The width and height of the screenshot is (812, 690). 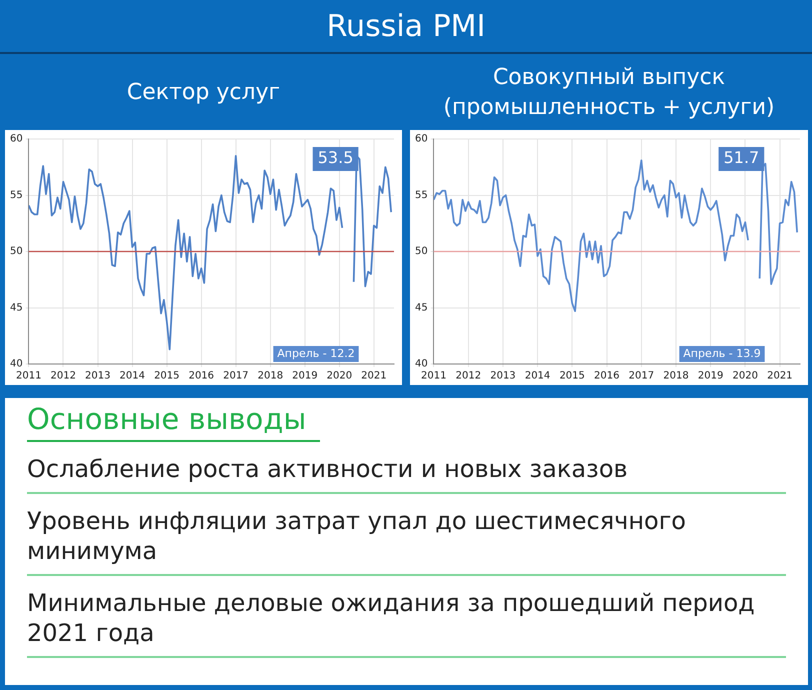 What do you see at coordinates (406, 617) in the screenshot?
I see `text: Минимальные деловые ожидания за прошедший период 2021 года` at bounding box center [406, 617].